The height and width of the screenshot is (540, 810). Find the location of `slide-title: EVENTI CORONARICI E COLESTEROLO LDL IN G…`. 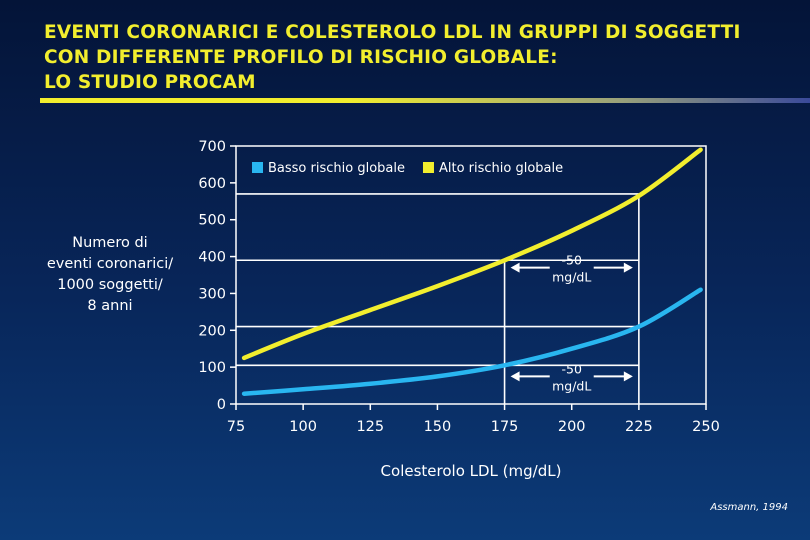

slide-title: EVENTI CORONARICI E COLESTEROLO LDL IN G… is located at coordinates (414, 57).